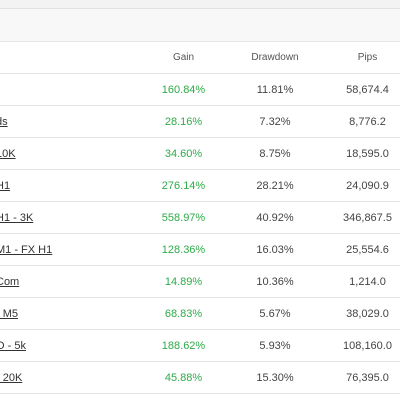  Describe the element at coordinates (357, 58) in the screenshot. I see `column-header-pips: Pips` at that location.